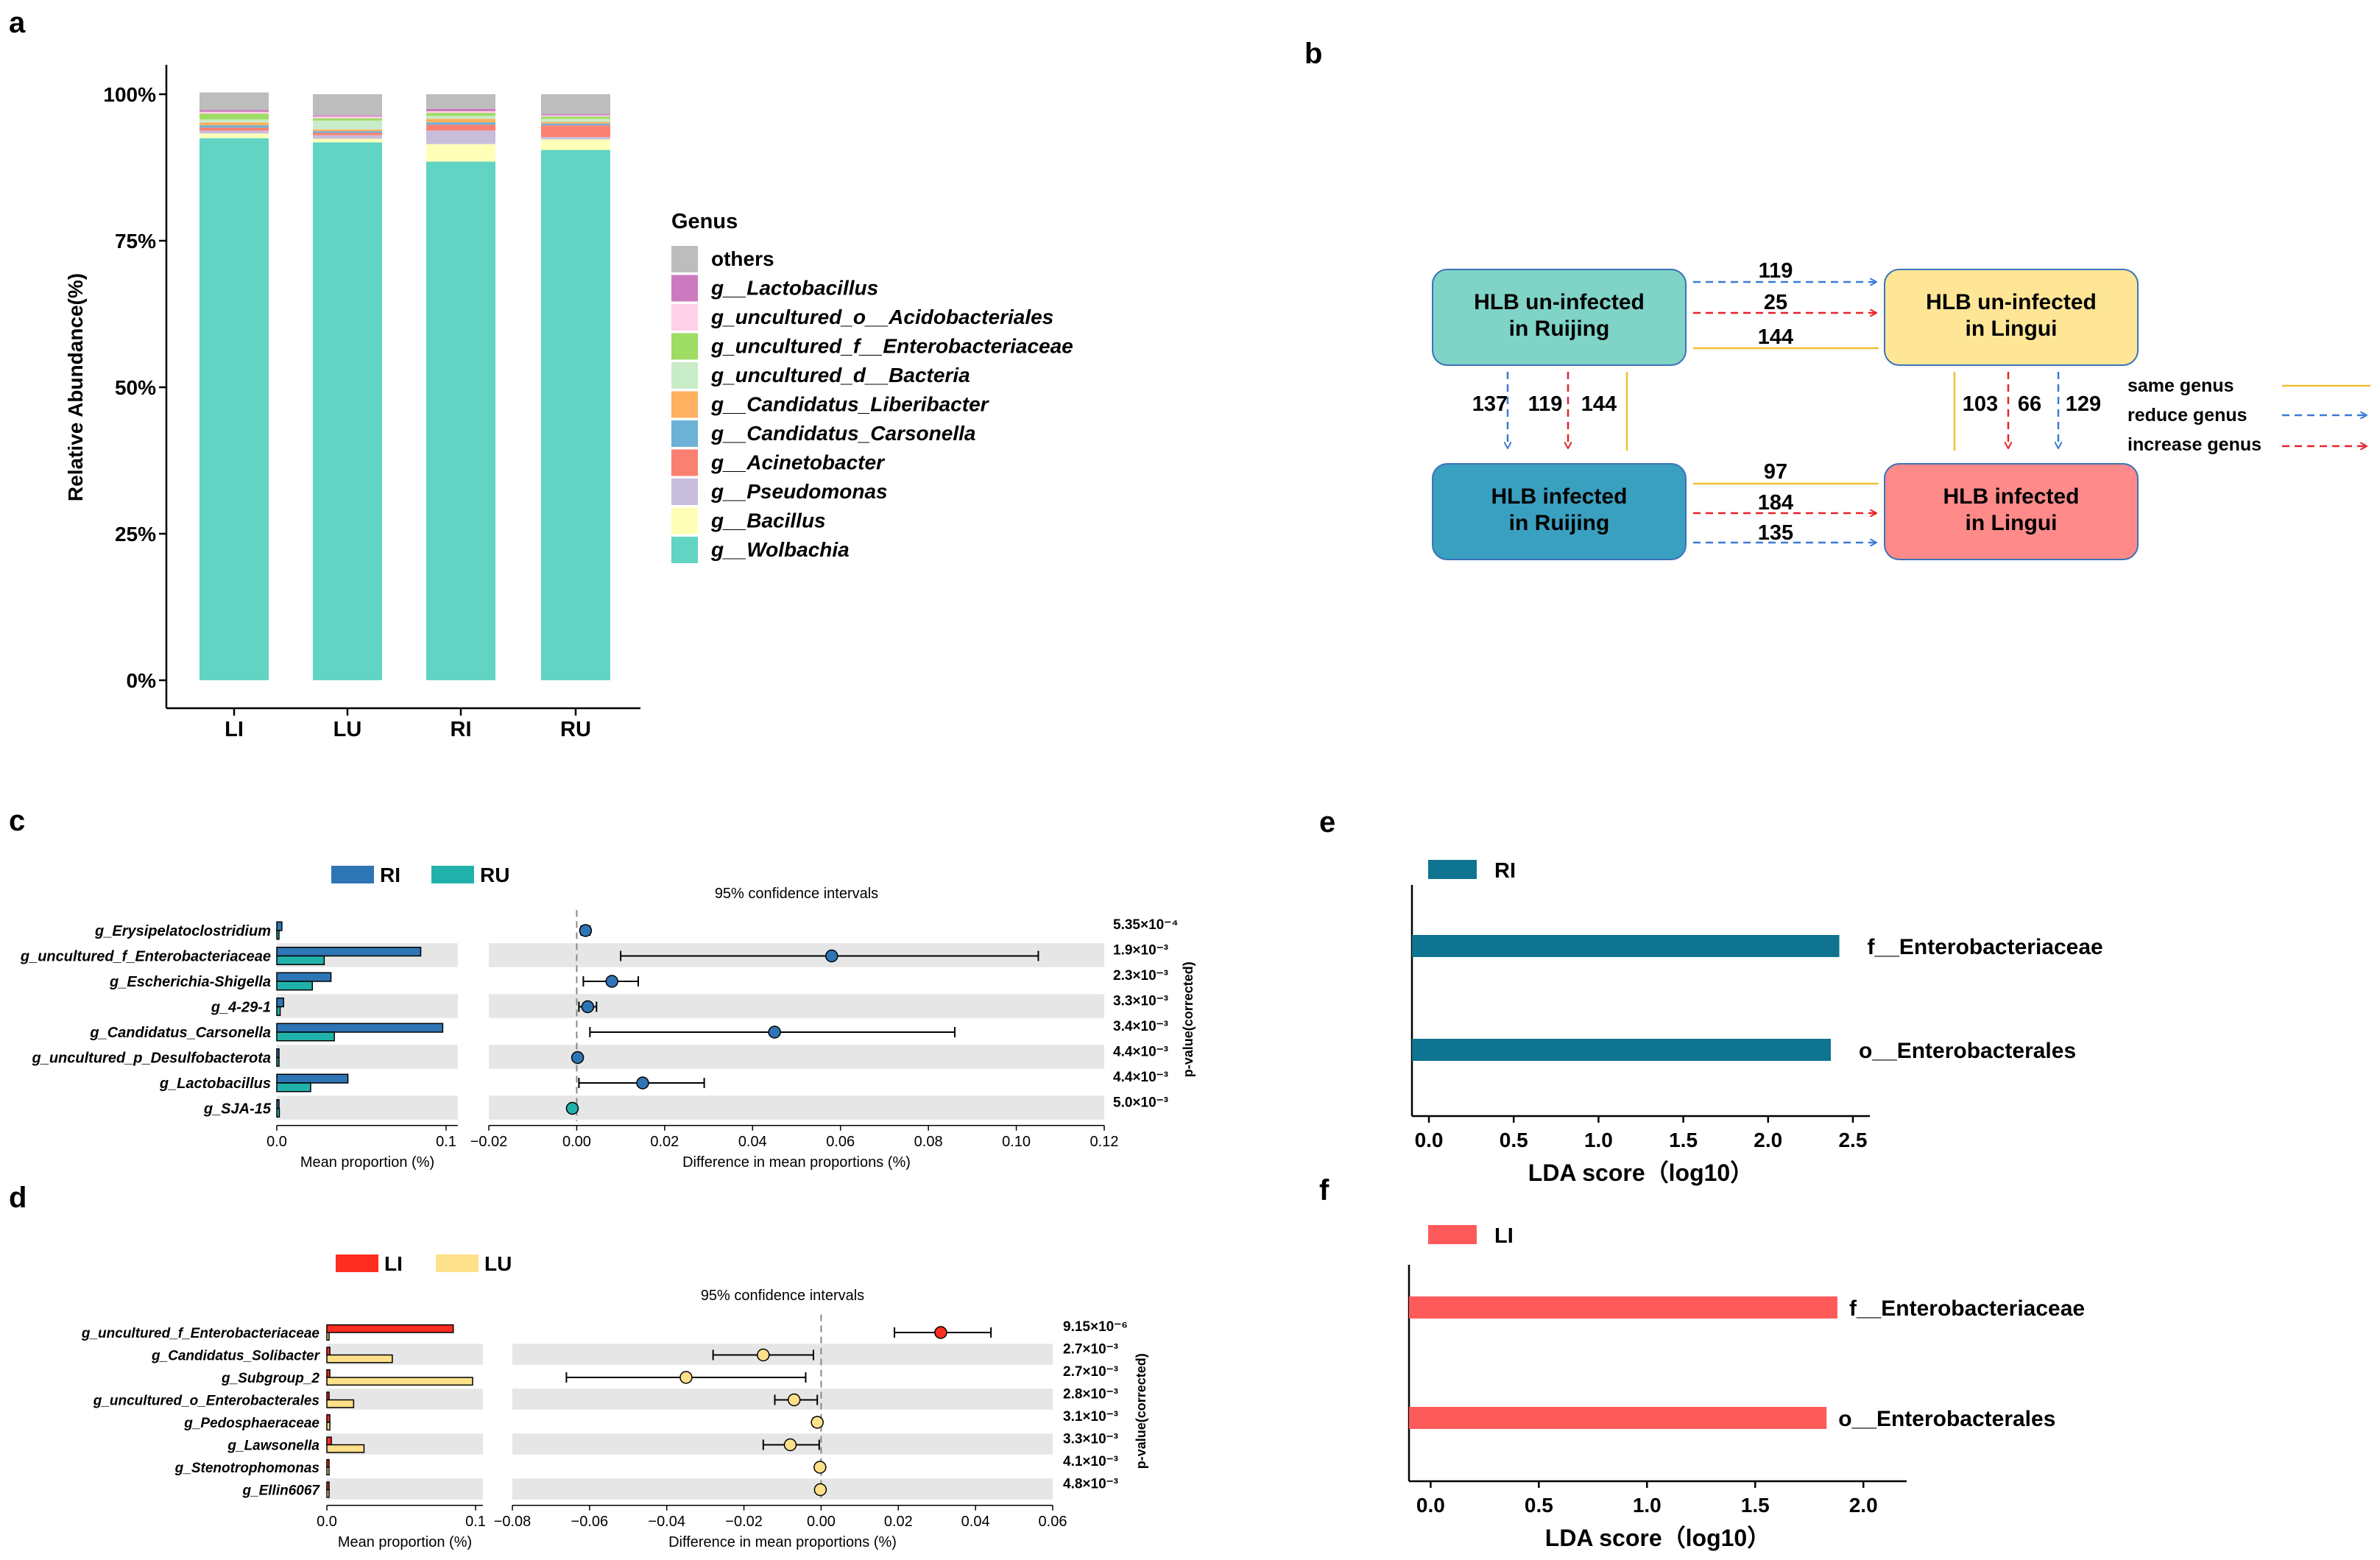 This screenshot has height=1560, width=2380. I want to click on legend-label-entero: g_uncultured_f__Enterobacteriaceae, so click(891, 346).